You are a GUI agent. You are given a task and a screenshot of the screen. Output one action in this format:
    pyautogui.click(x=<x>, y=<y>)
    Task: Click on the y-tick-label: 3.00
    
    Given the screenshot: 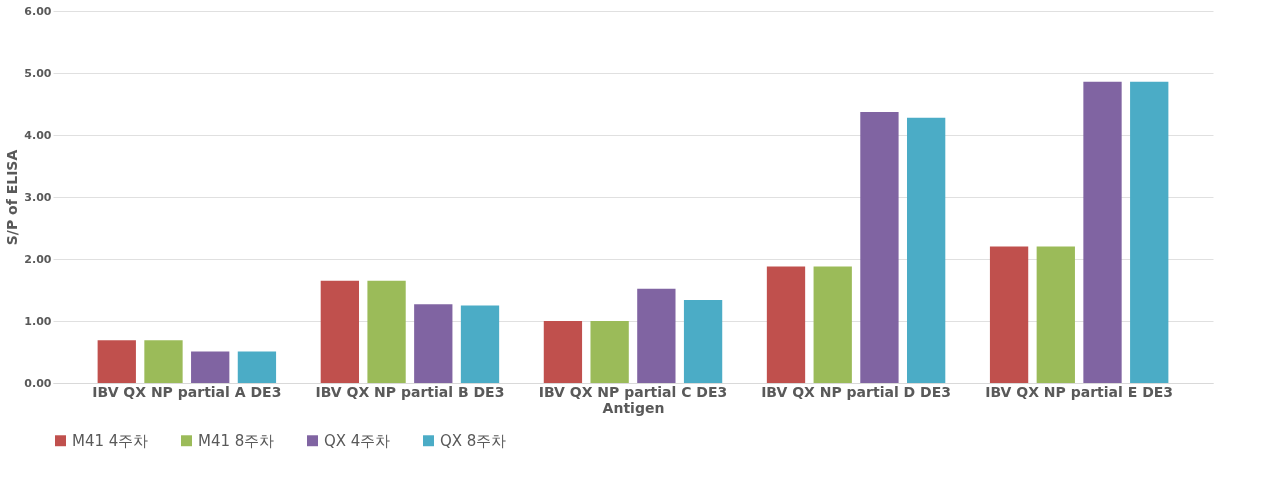 What is the action you would take?
    pyautogui.click(x=38, y=197)
    